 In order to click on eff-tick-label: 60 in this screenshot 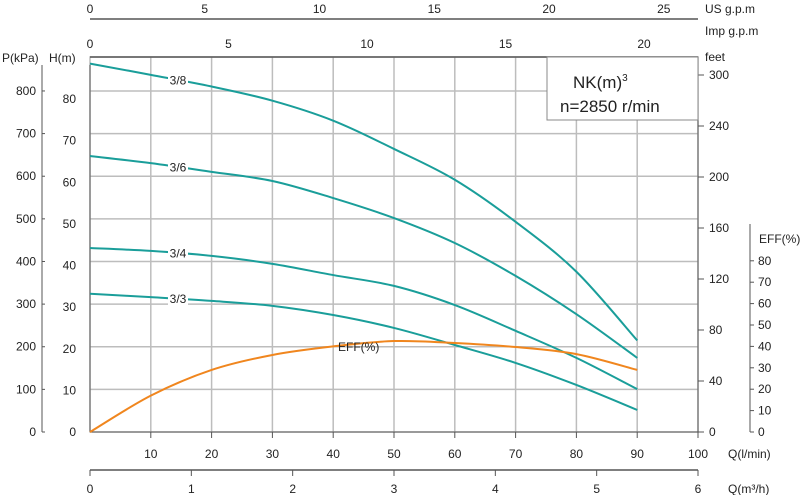, I will do `click(765, 304)`.